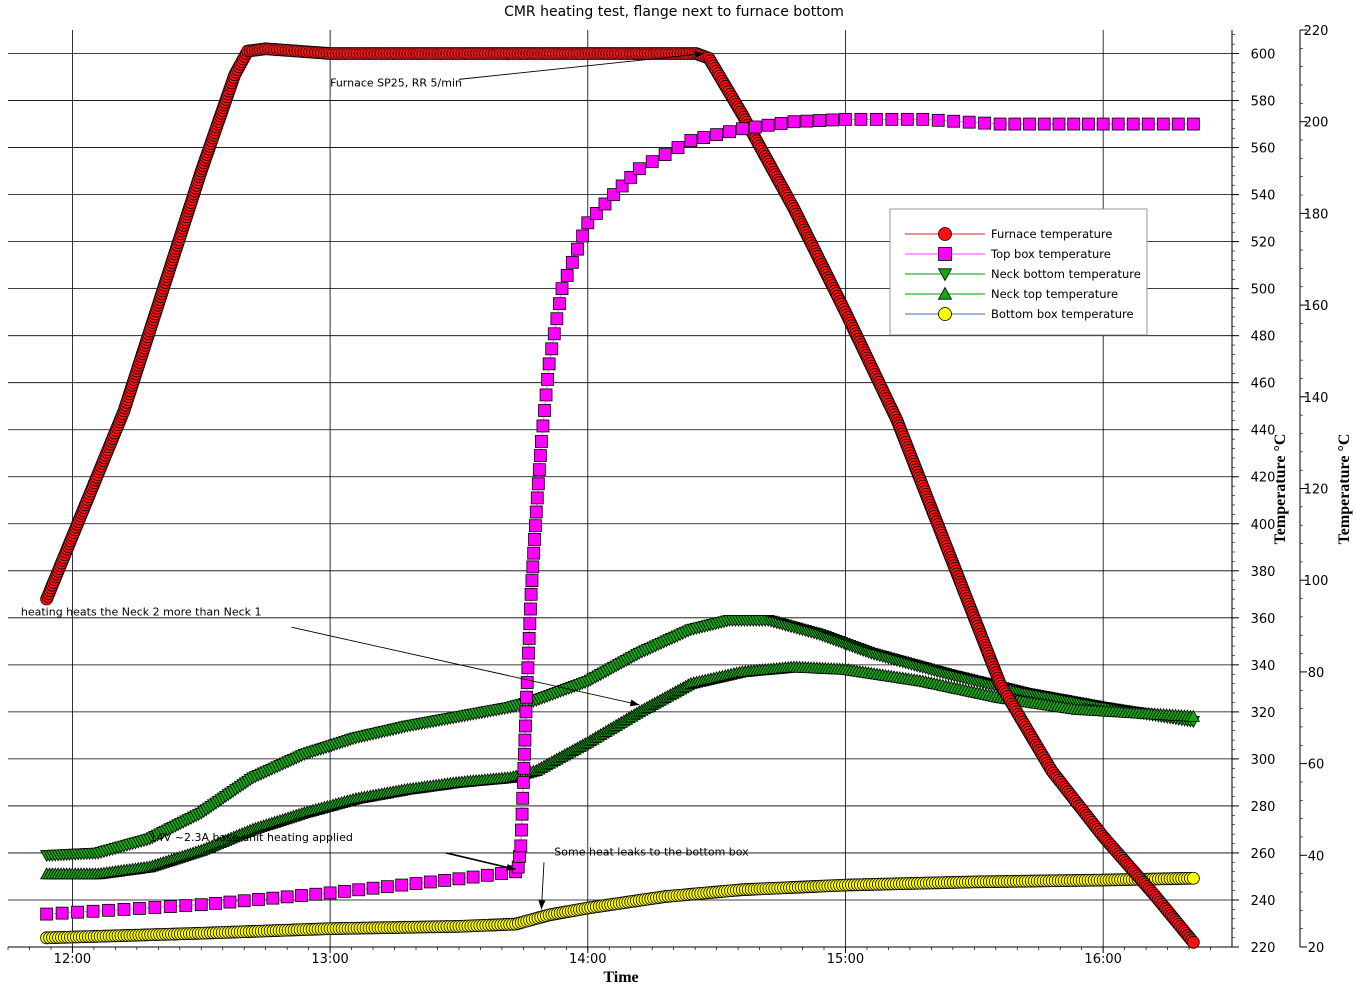  What do you see at coordinates (1314, 490) in the screenshot?
I see `right-y-axis: 20 40 60 80 100 120 140 160 180 200 220` at bounding box center [1314, 490].